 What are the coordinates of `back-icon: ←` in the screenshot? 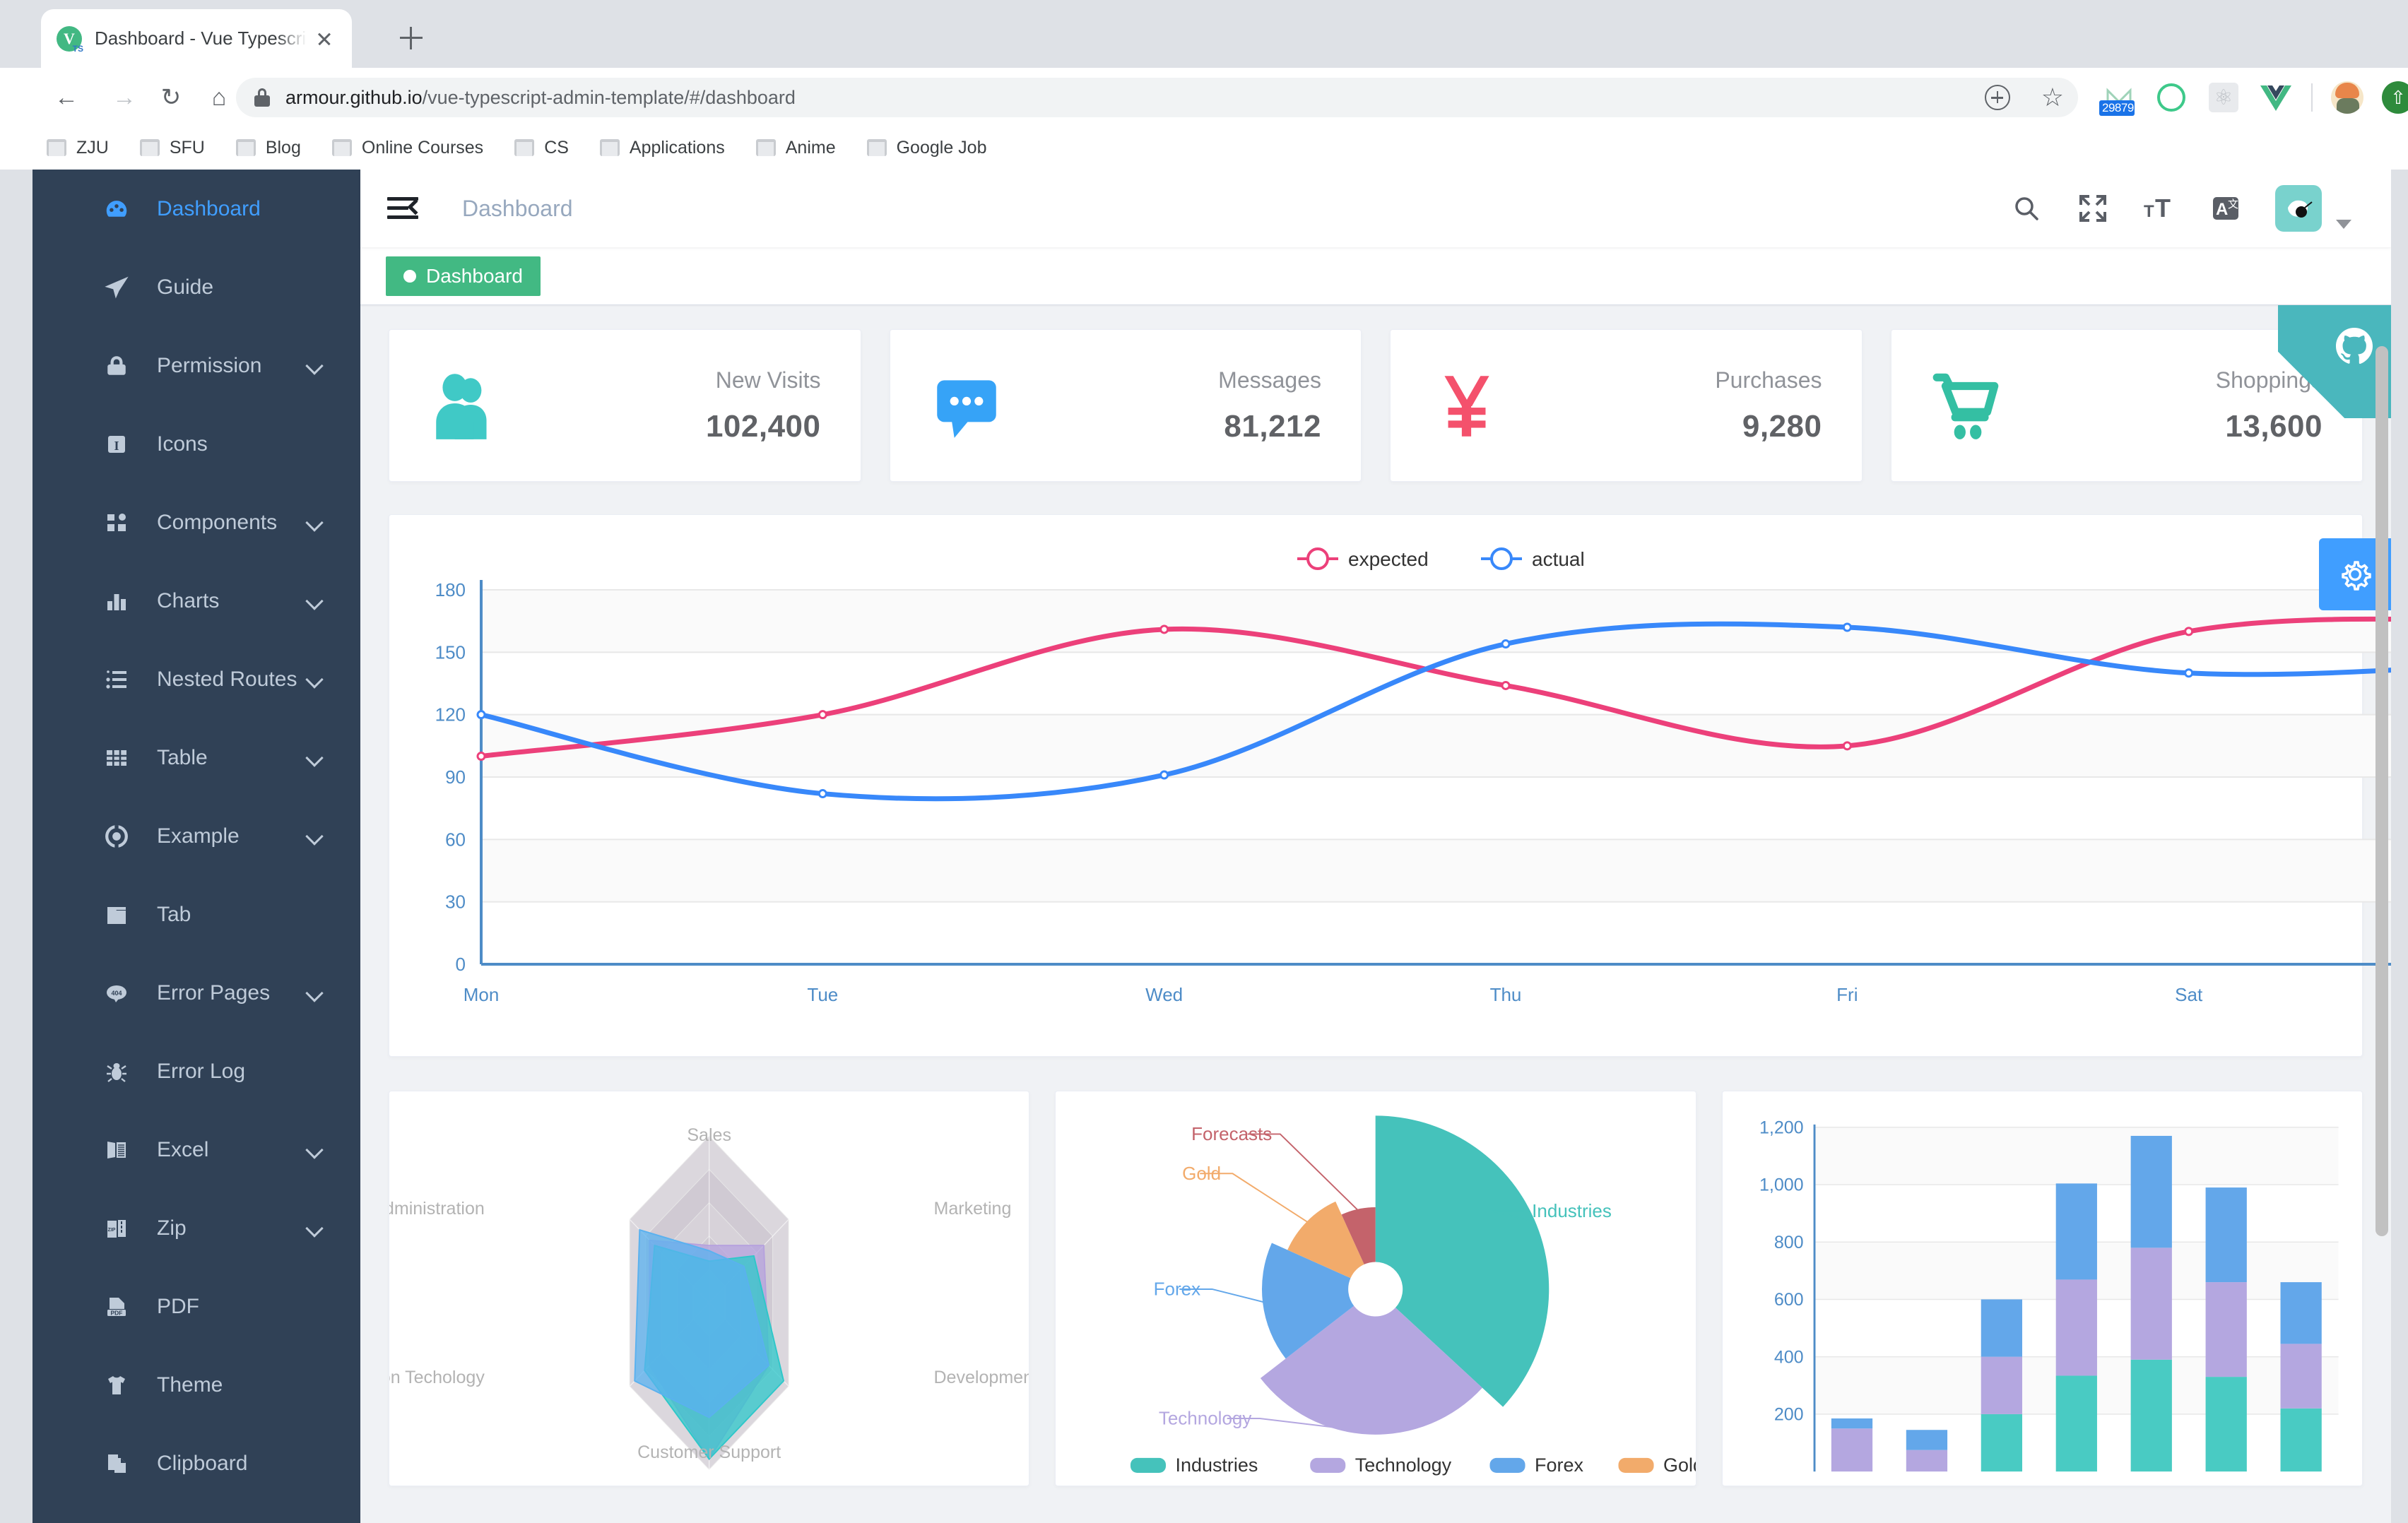 It's located at (66, 97).